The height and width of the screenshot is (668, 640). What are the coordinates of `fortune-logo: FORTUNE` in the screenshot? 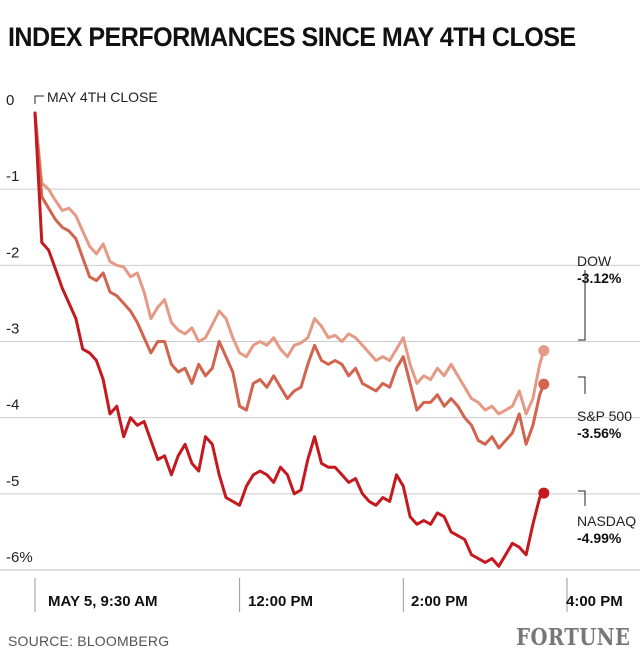 It's located at (572, 637).